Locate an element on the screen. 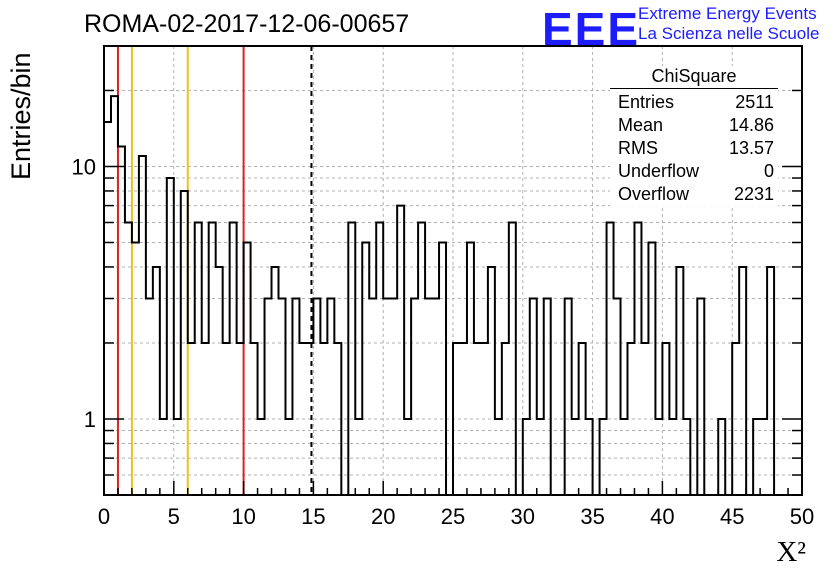 This screenshot has height=572, width=836. stats-label: Entries is located at coordinates (646, 102).